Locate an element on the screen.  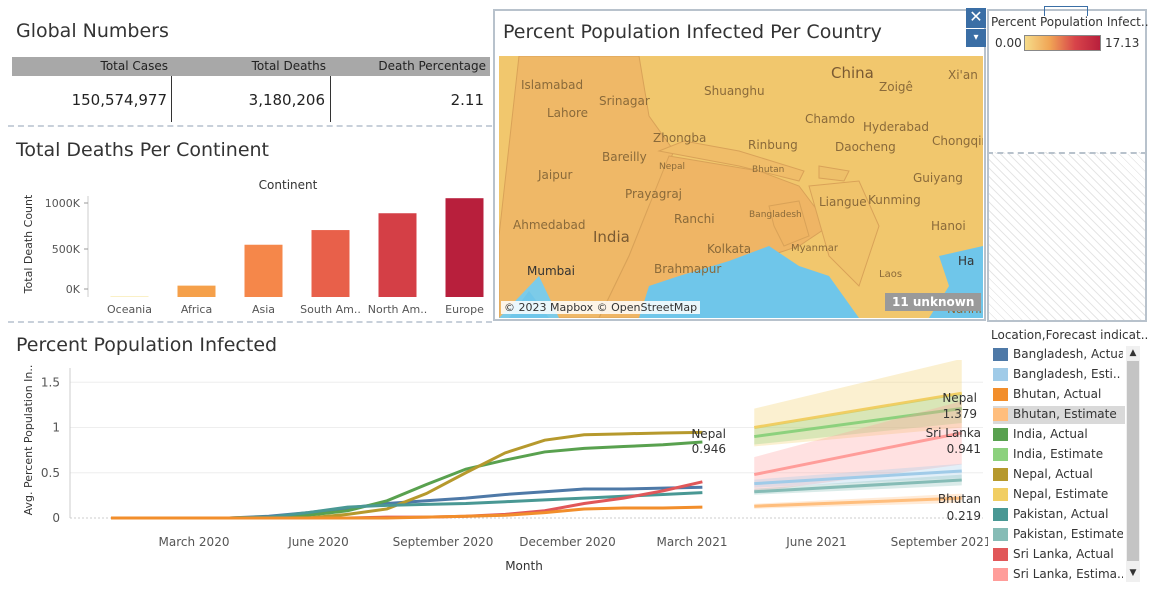
scroll-up-button: ▲ is located at coordinates (1133, 353).